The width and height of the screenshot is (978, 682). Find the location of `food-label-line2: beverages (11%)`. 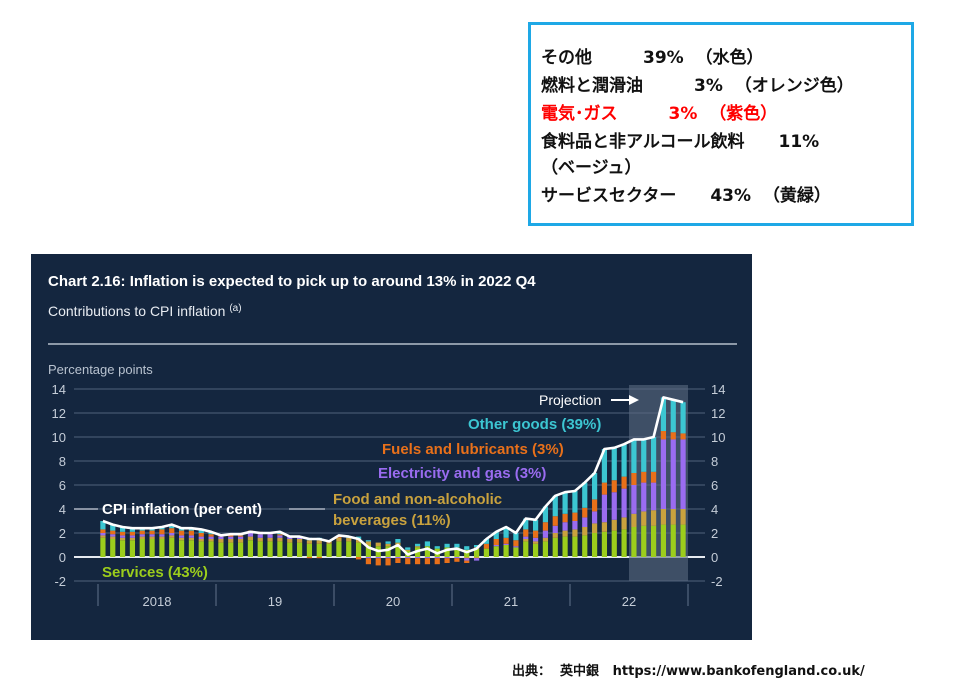

food-label-line2: beverages (11%) is located at coordinates (392, 520).